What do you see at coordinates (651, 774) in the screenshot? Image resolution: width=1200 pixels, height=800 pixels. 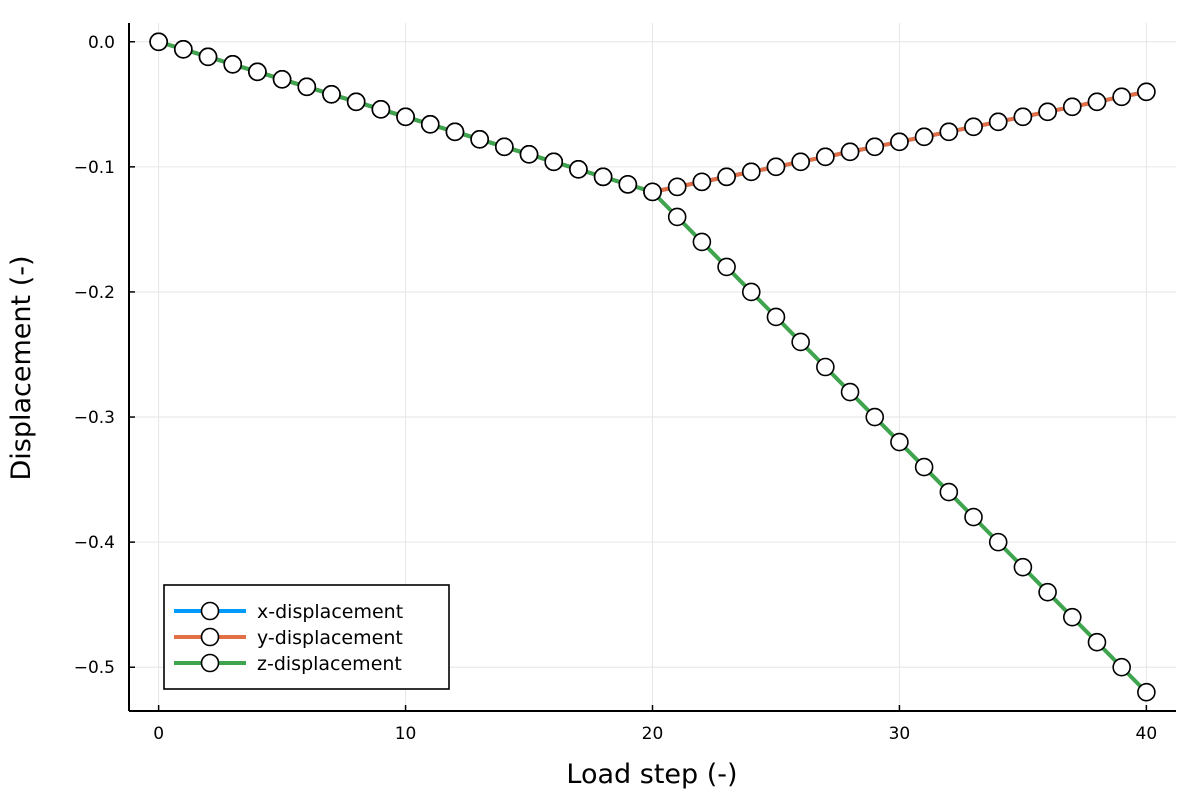 I see `x-axis-title: Load step (-)` at bounding box center [651, 774].